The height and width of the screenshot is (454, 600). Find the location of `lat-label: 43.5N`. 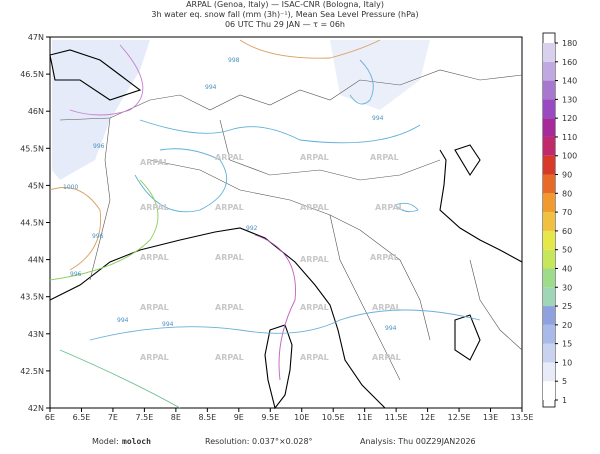

lat-label: 43.5N is located at coordinates (32, 297).